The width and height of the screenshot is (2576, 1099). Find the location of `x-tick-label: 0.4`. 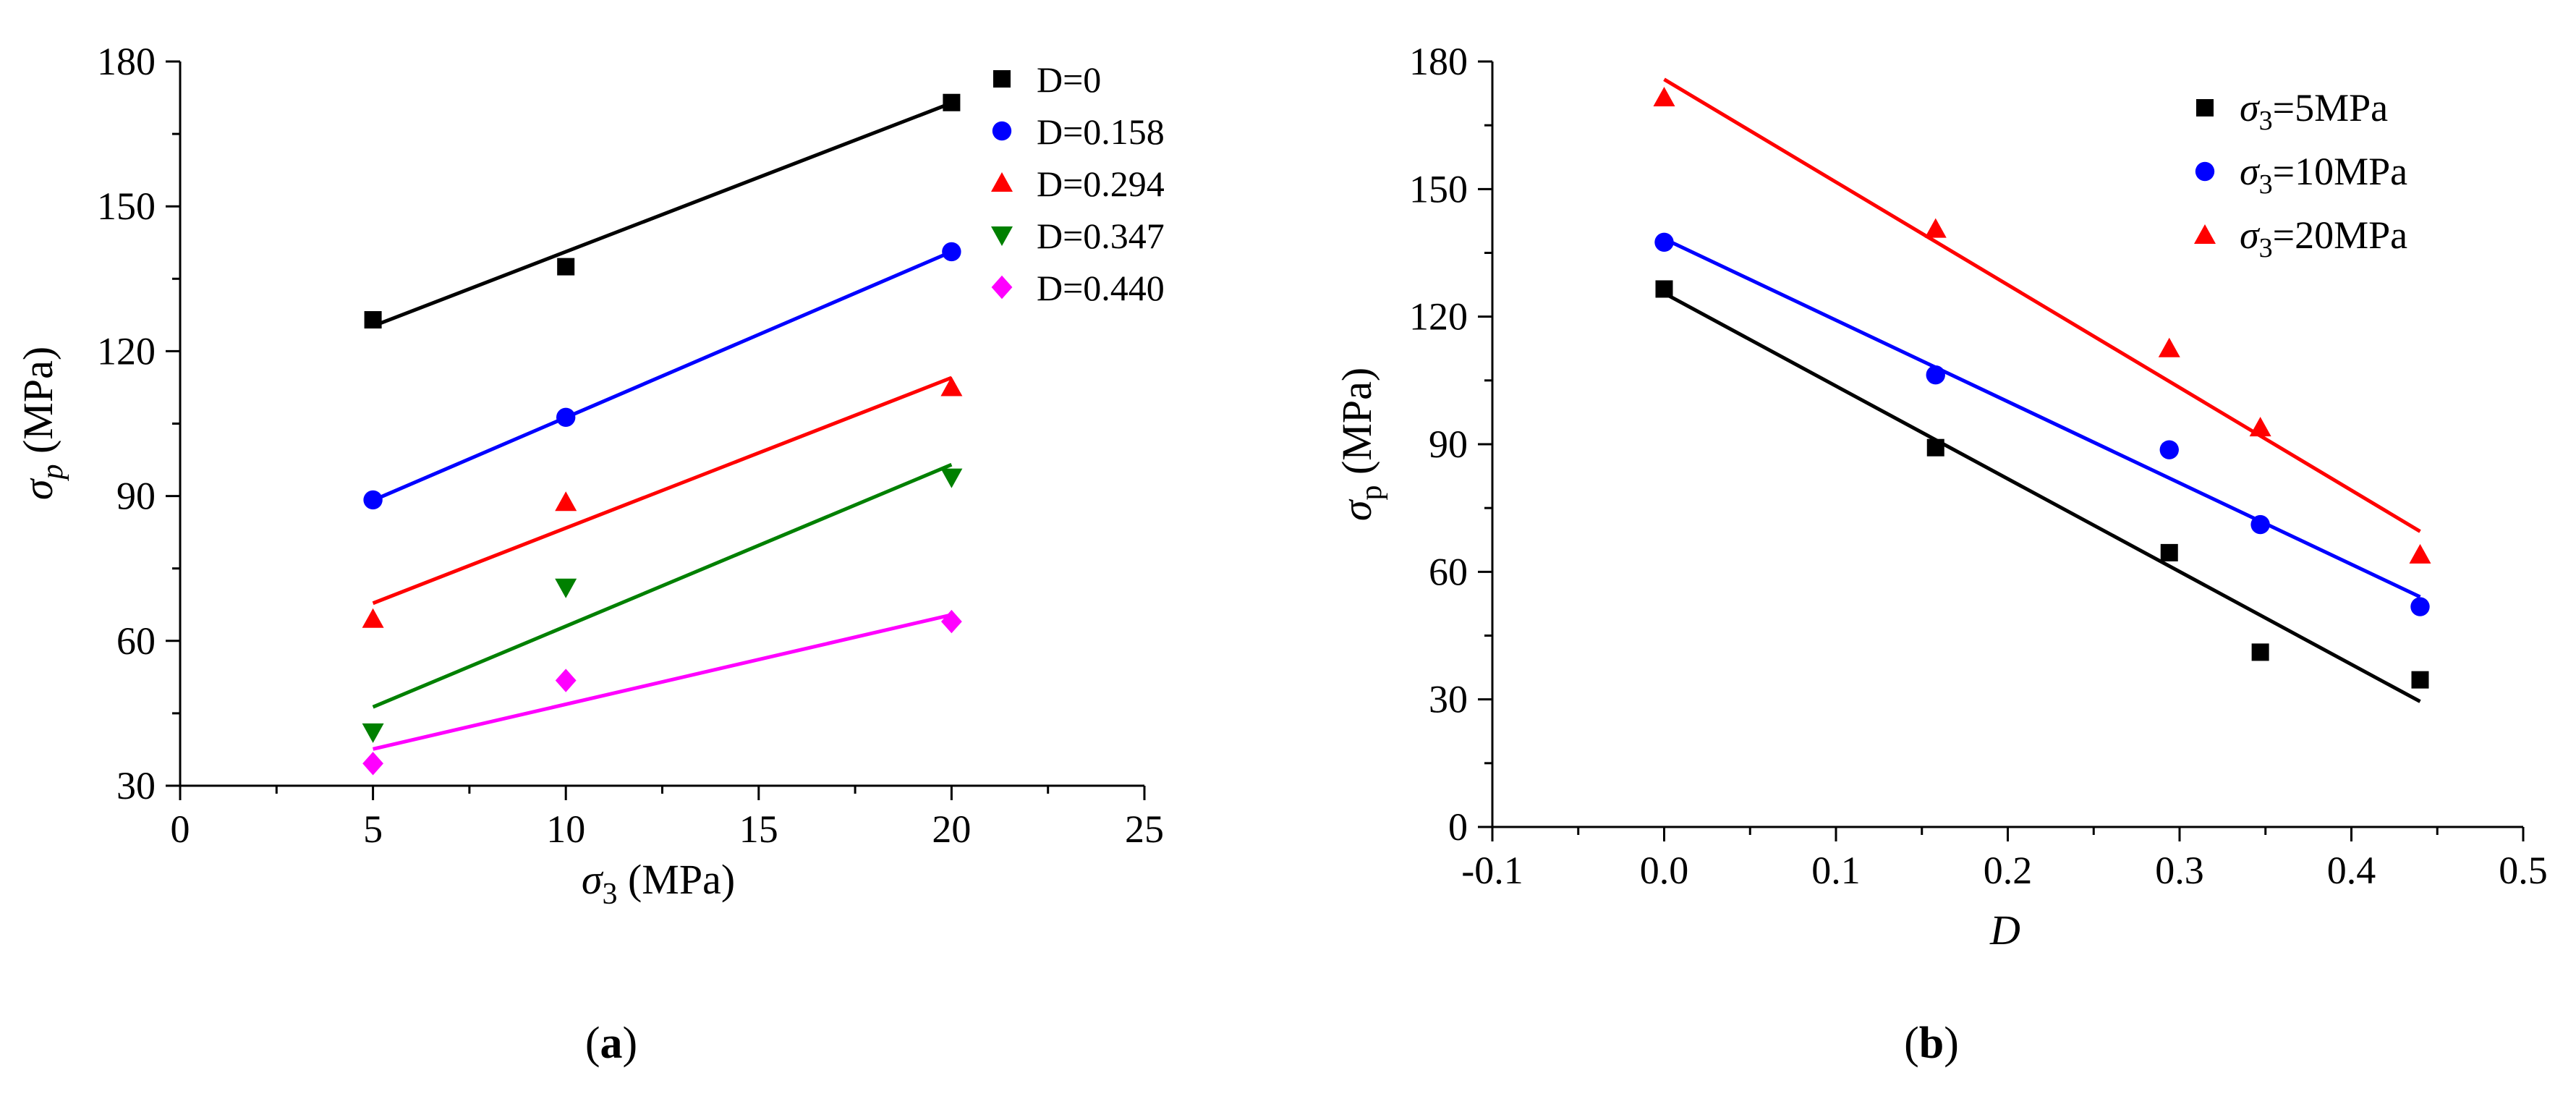

x-tick-label: 0.4 is located at coordinates (2351, 870).